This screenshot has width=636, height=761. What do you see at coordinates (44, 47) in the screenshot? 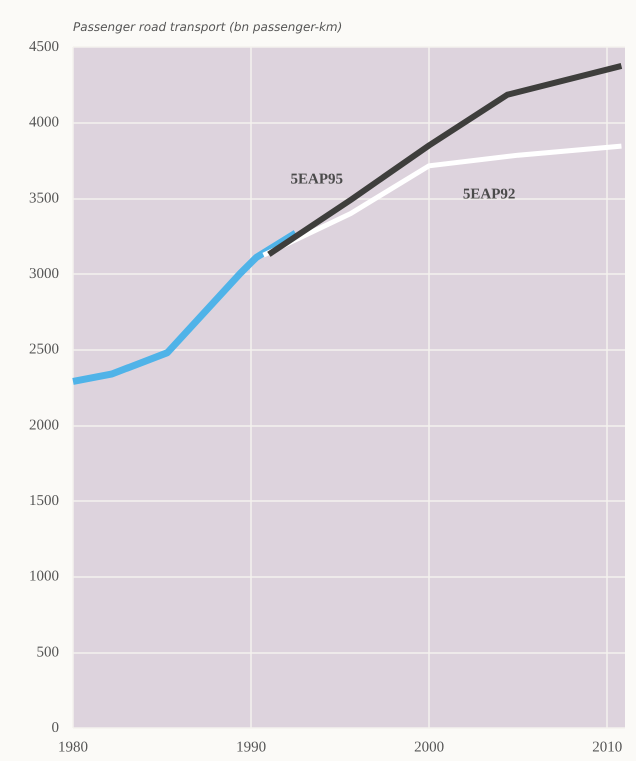
I see `y-tick-label: 4500` at bounding box center [44, 47].